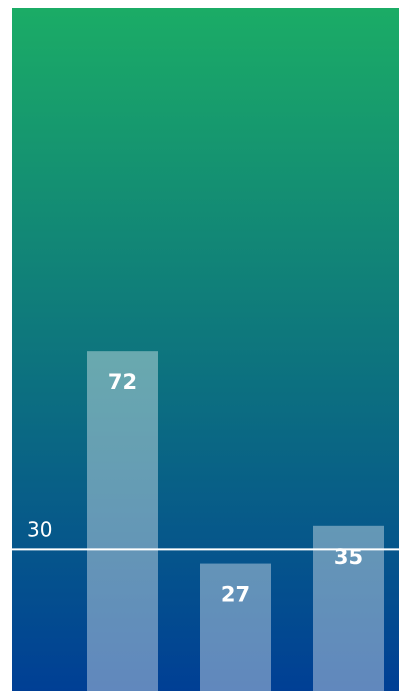 The width and height of the screenshot is (399, 696). What do you see at coordinates (205, 534) in the screenshot?
I see `reference-line-group: 30` at bounding box center [205, 534].